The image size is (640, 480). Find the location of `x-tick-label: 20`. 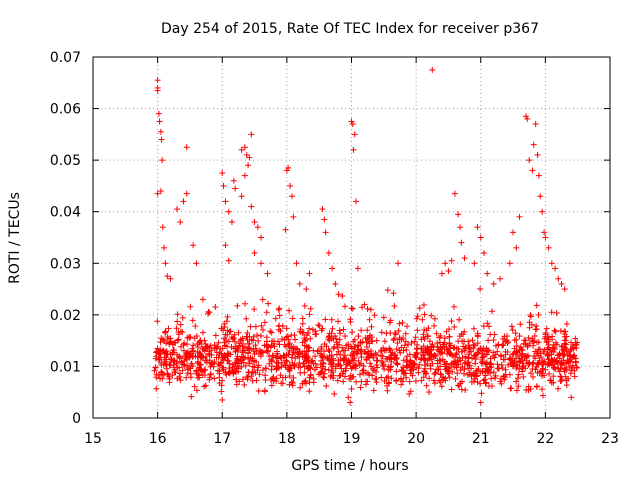

x-tick-label: 20 is located at coordinates (416, 439).